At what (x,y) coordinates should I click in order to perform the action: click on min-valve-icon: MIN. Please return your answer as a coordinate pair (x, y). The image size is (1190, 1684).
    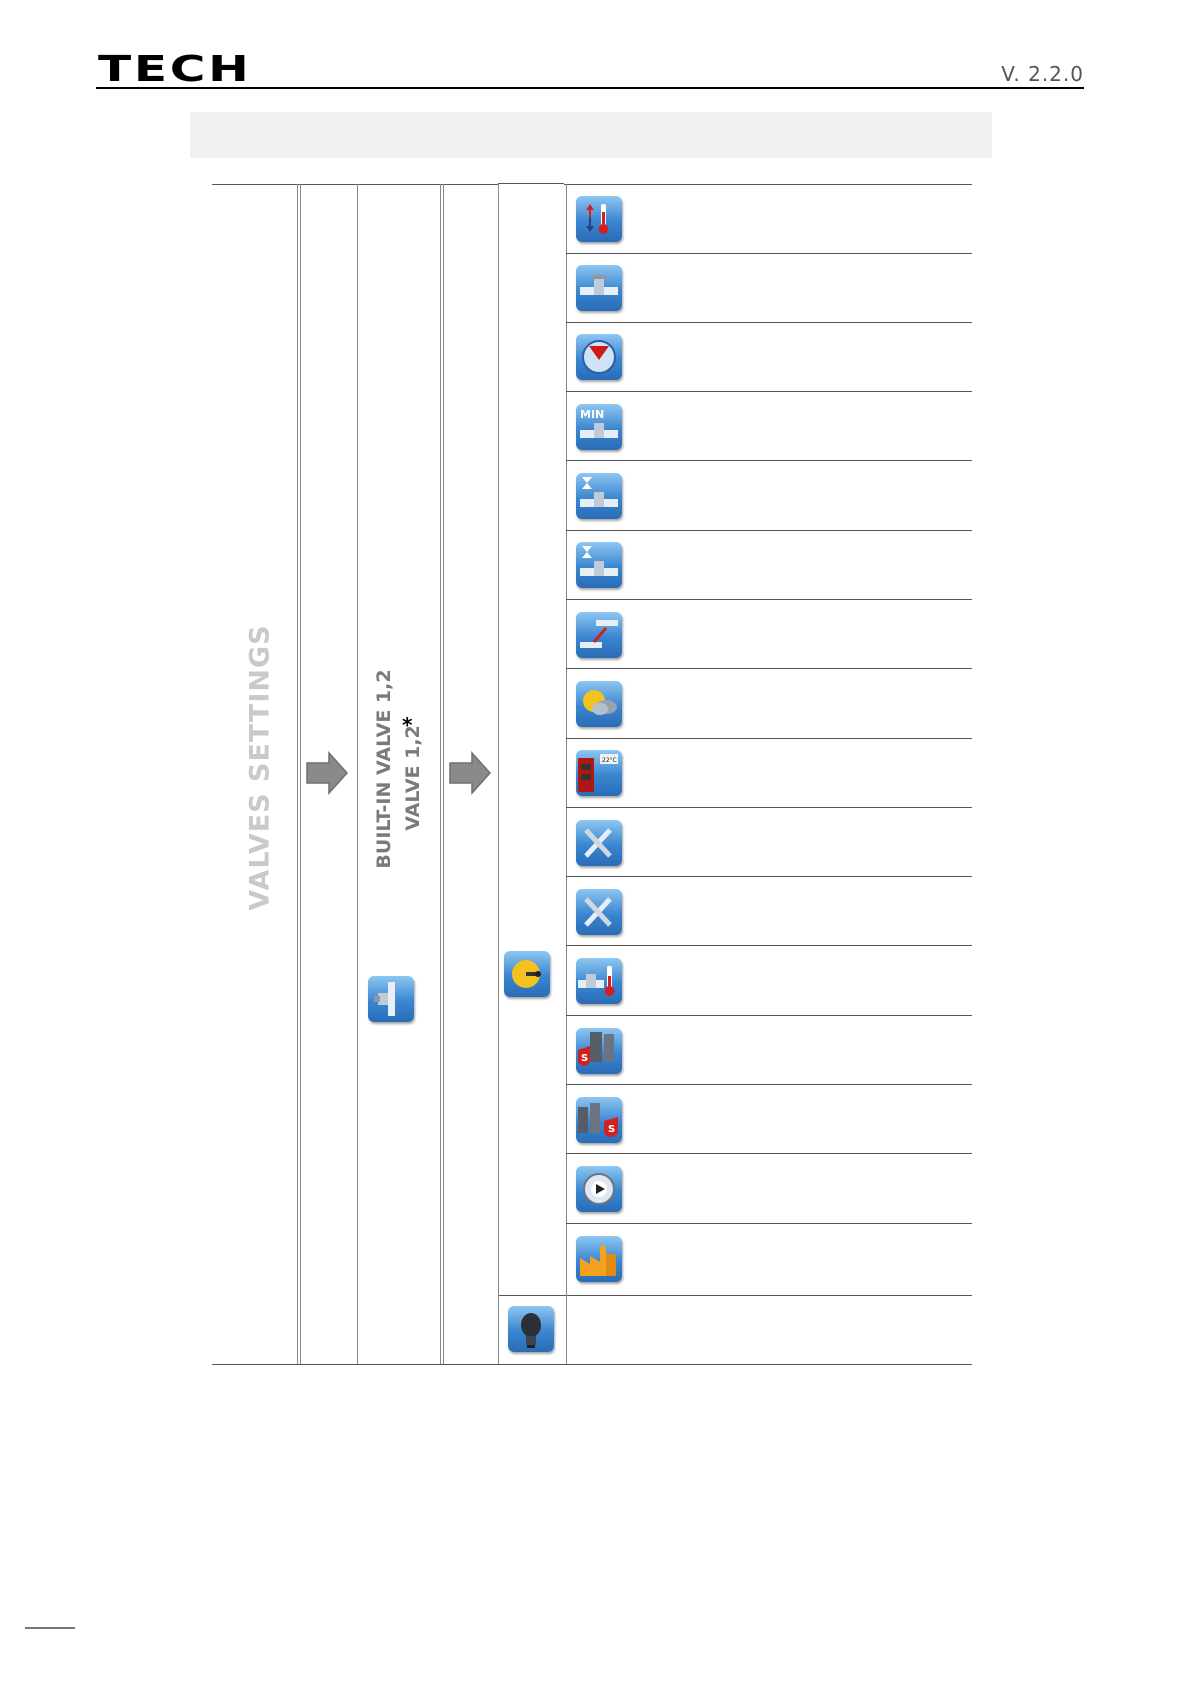
    Looking at the image, I should click on (599, 427).